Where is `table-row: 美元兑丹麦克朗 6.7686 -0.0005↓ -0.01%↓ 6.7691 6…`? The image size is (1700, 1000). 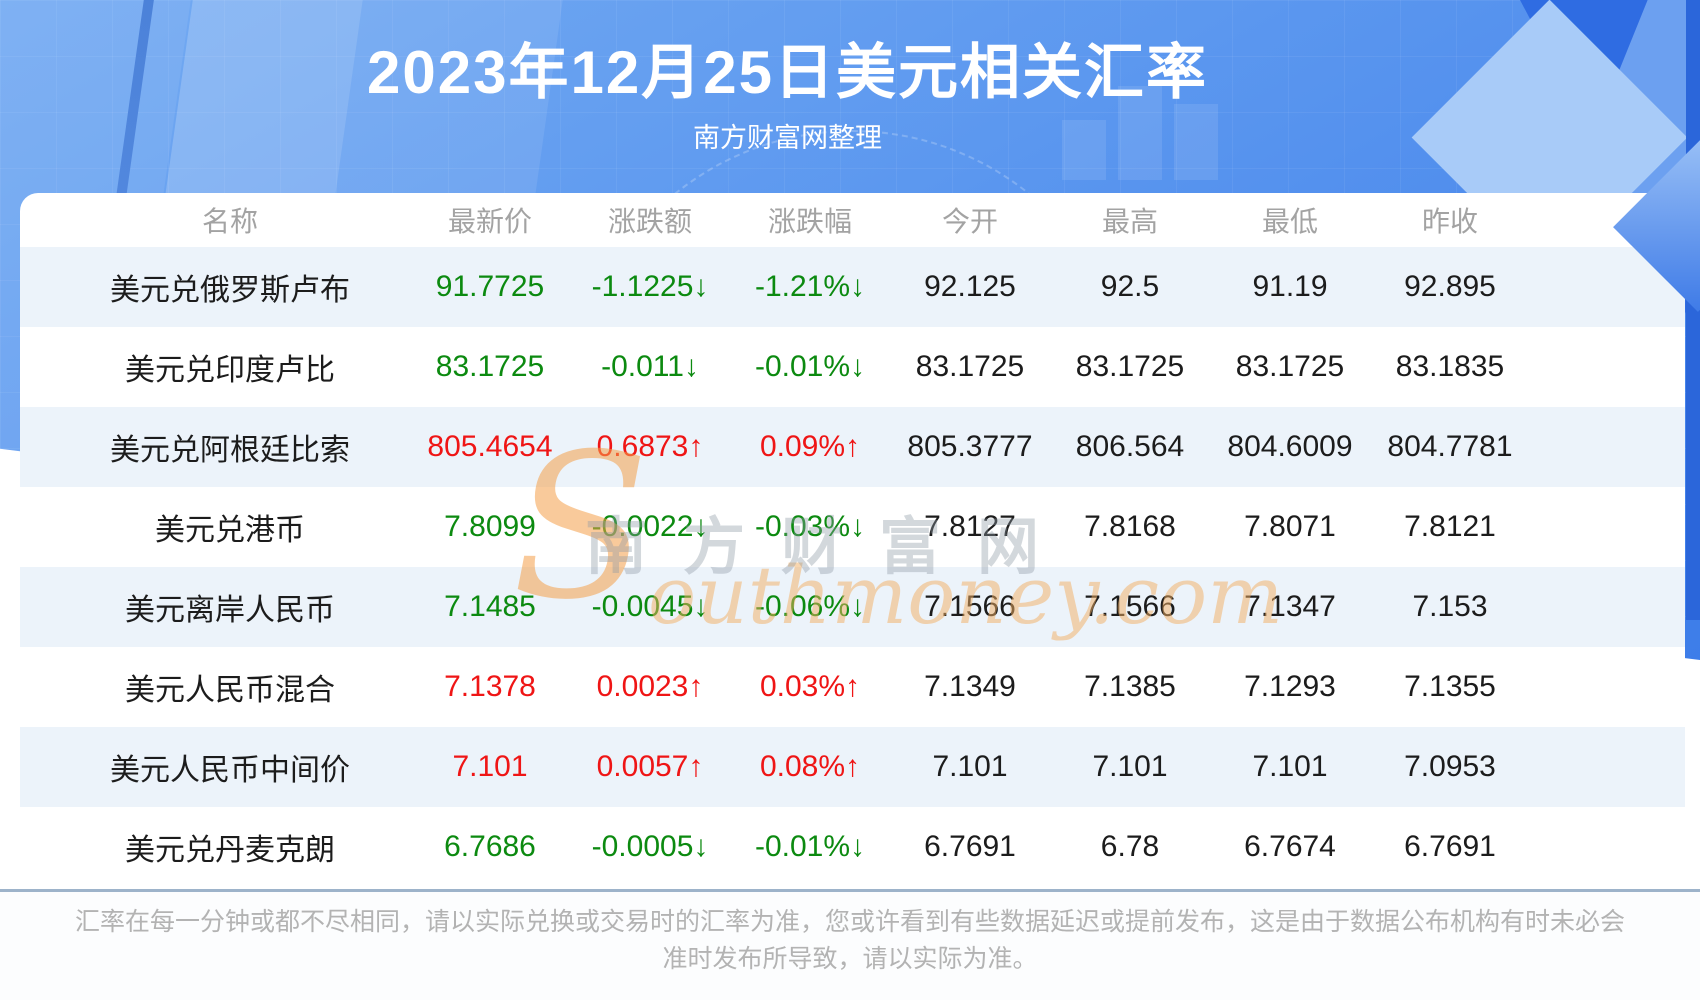 table-row: 美元兑丹麦克朗 6.7686 -0.0005↓ -0.01%↓ 6.7691 6… is located at coordinates (852, 847).